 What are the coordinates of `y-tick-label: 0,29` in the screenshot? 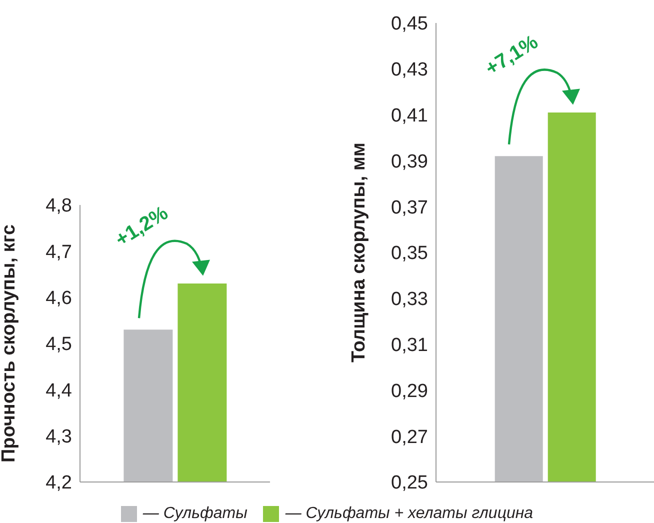 It's located at (409, 391).